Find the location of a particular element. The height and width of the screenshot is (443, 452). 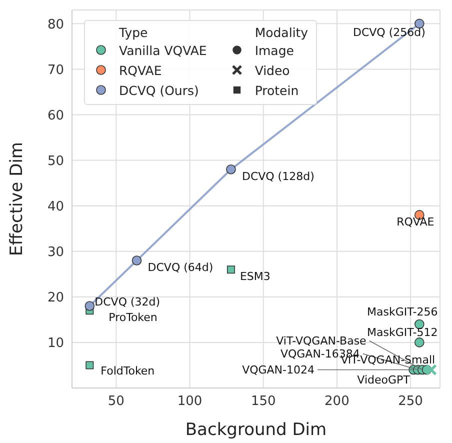

legend-label: RQVAE is located at coordinates (140, 70).